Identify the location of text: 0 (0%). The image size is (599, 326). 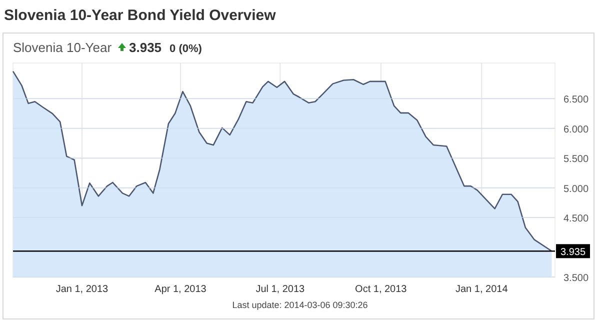
(186, 49).